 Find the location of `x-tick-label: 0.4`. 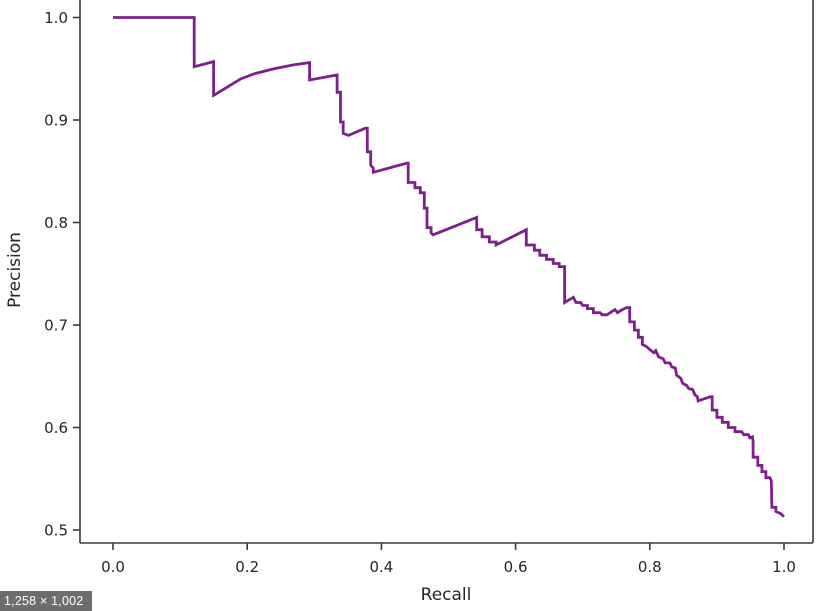

x-tick-label: 0.4 is located at coordinates (381, 567).